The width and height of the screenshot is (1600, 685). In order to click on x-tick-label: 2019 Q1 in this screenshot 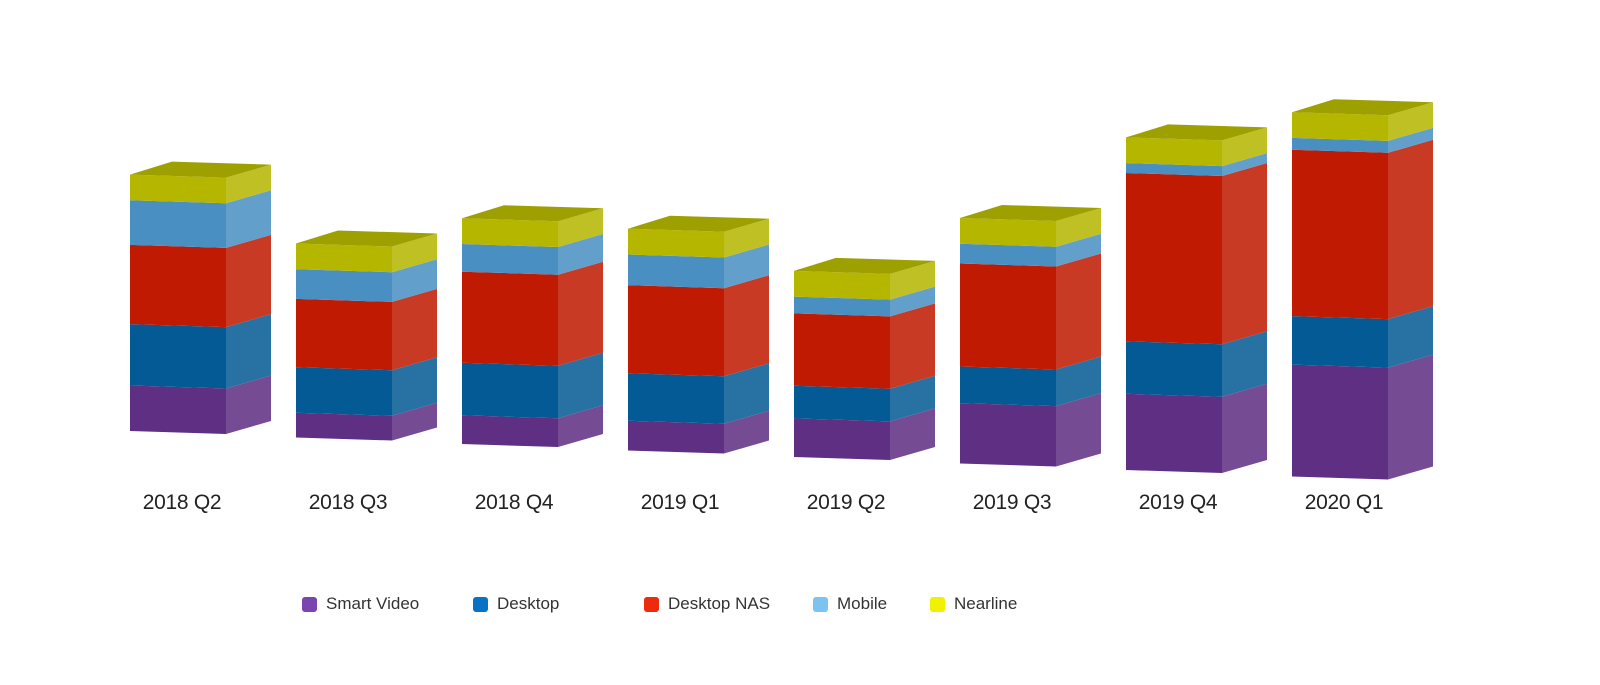, I will do `click(680, 502)`.